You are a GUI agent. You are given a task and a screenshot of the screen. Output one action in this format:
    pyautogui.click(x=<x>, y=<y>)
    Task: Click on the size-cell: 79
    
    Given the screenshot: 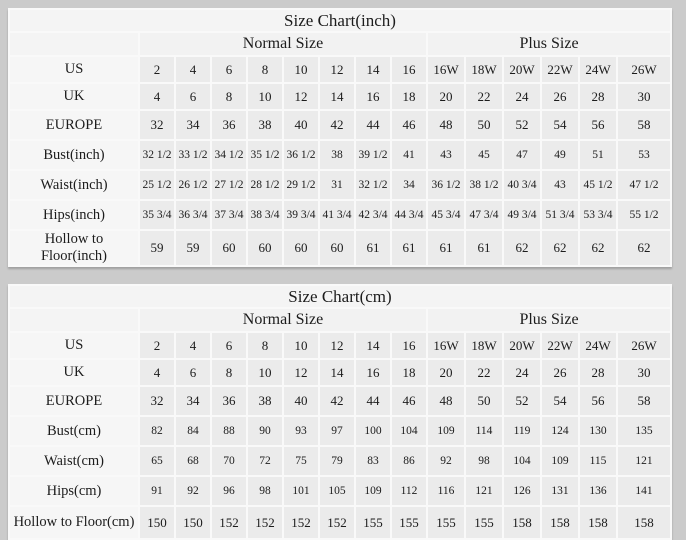 What is the action you would take?
    pyautogui.click(x=337, y=461)
    